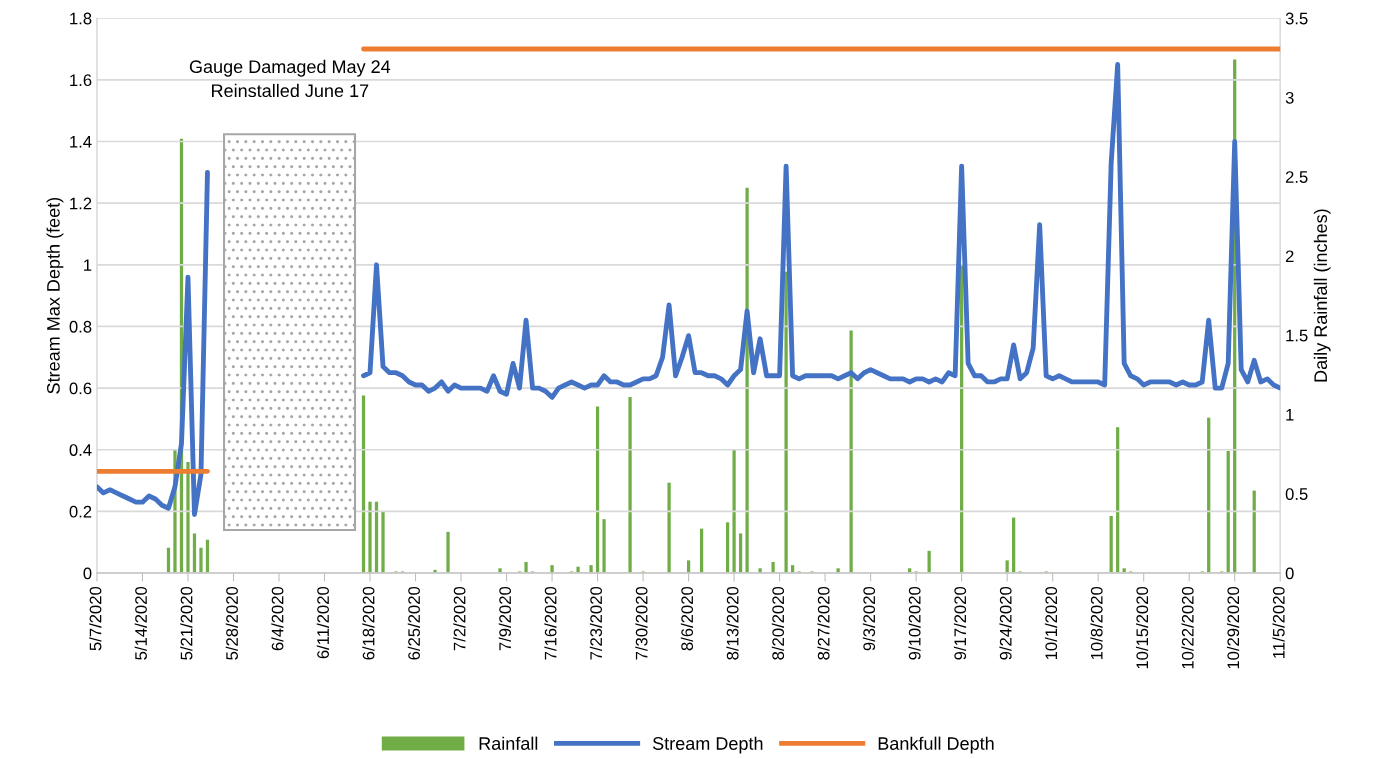 The height and width of the screenshot is (759, 1397). What do you see at coordinates (231, 623) in the screenshot?
I see `x-tick-label: 5/28/2020` at bounding box center [231, 623].